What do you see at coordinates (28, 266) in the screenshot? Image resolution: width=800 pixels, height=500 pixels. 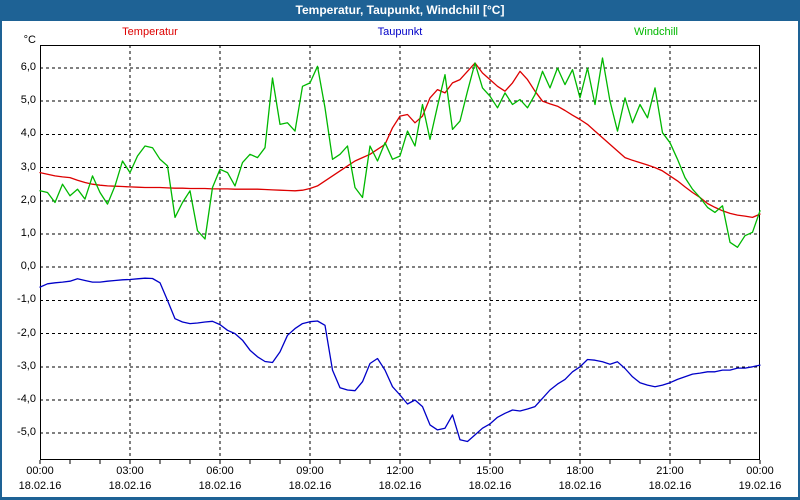 I see `y-tick-label: 0,0` at bounding box center [28, 266].